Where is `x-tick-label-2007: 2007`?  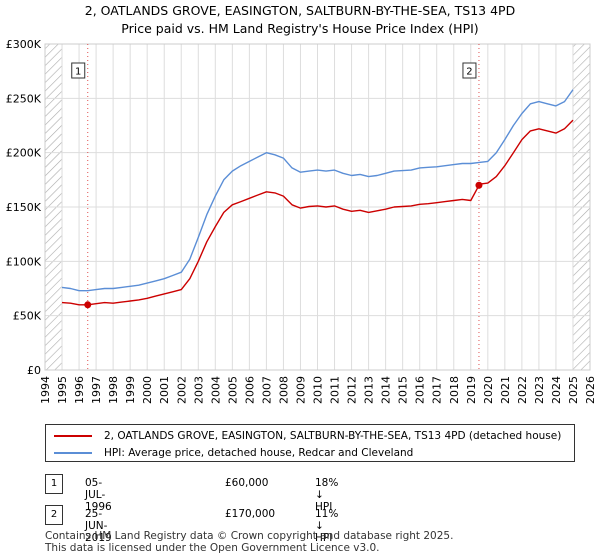
x-tick-label-2007: 2007 is located at coordinates (266, 390).